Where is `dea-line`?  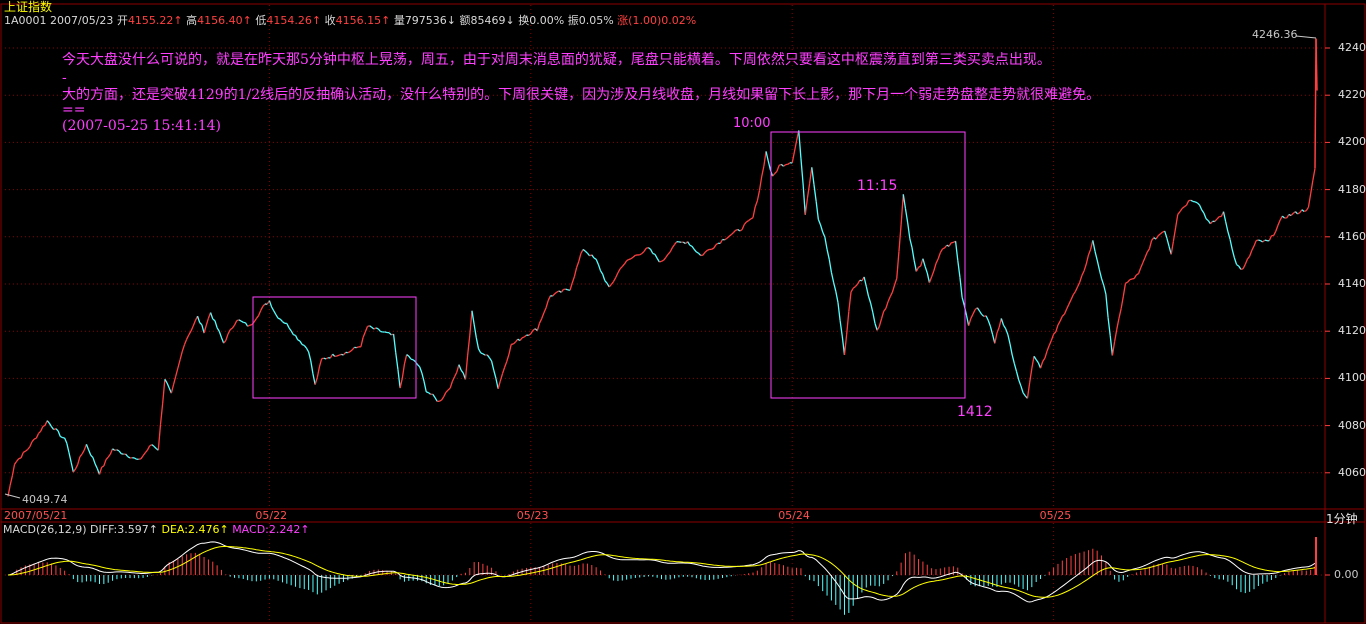 dea-line is located at coordinates (662, 571).